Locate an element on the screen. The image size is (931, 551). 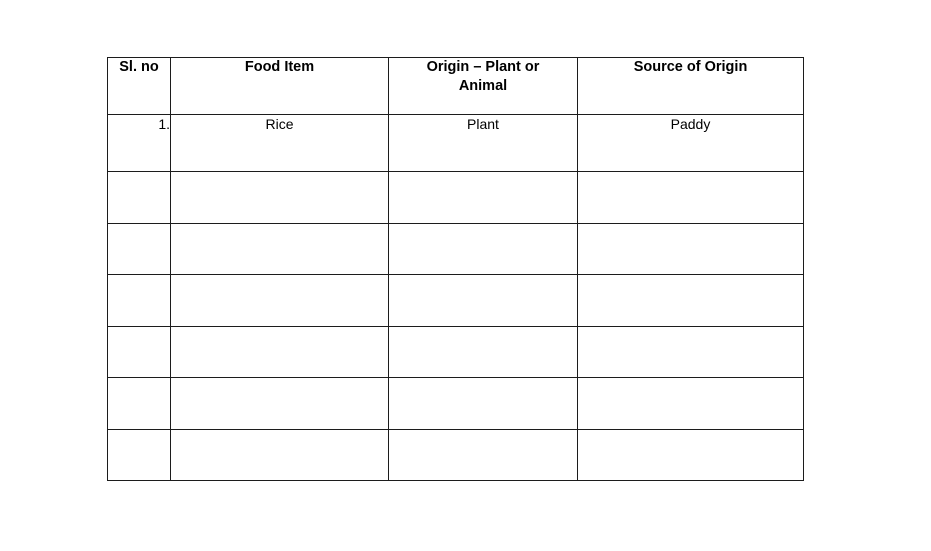
column-header-origin-line-1: Origin – Plant or is located at coordinates (483, 67).